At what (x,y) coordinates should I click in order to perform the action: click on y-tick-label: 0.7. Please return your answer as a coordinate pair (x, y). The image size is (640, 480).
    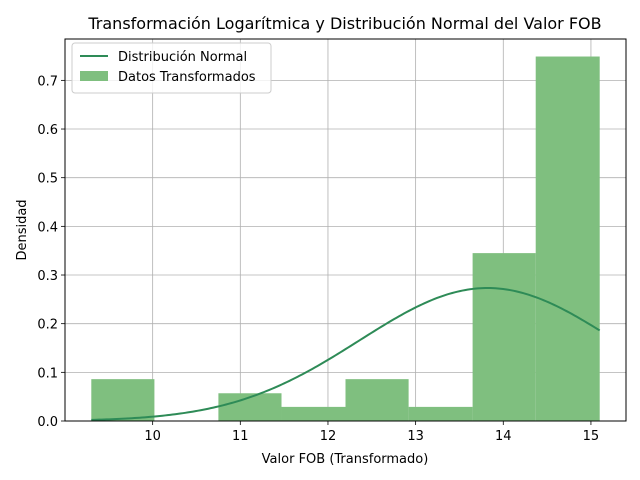
    Looking at the image, I should click on (47, 81).